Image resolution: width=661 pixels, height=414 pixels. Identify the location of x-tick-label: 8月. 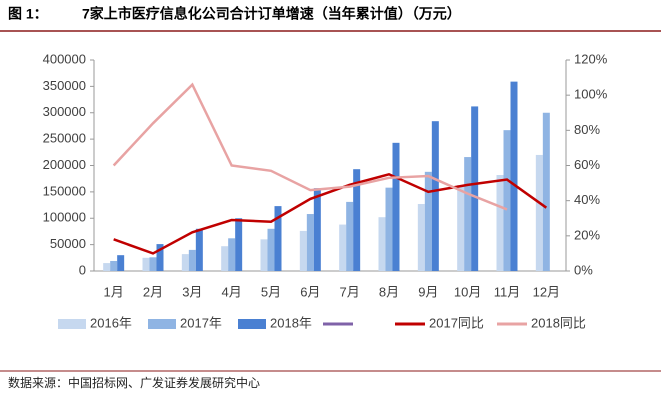
(389, 291).